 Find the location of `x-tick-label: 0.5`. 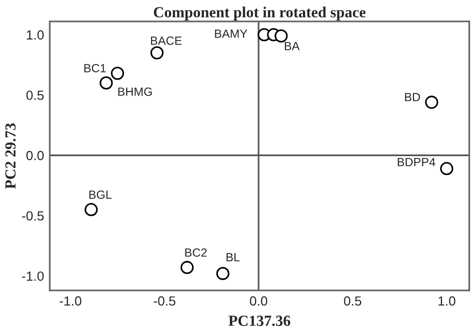

x-tick-label: 0.5 is located at coordinates (353, 301).